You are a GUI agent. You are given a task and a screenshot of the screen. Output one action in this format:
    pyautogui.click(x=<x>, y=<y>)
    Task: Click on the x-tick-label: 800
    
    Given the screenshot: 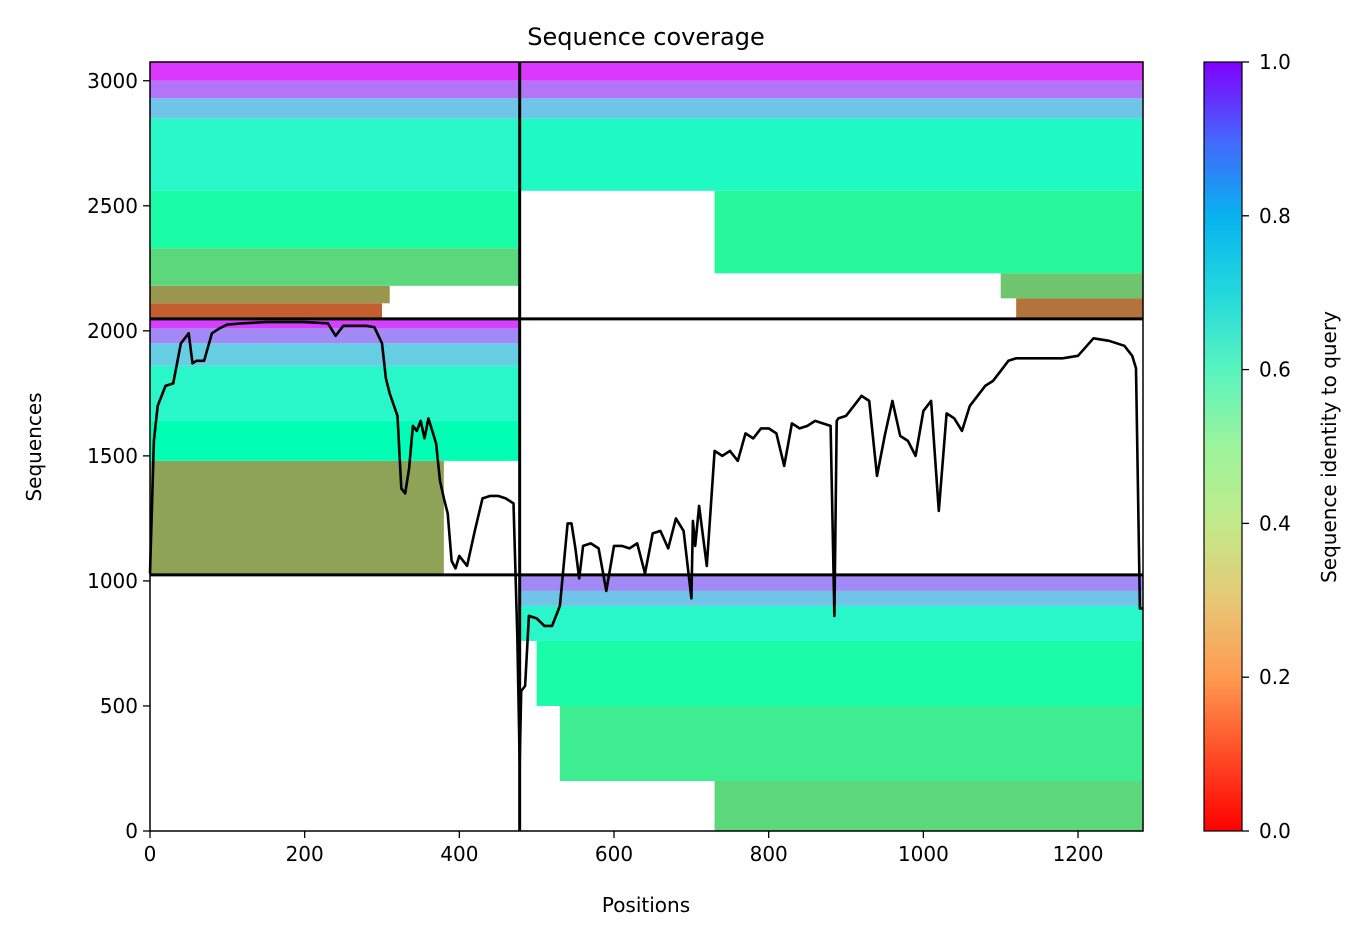 What is the action you would take?
    pyautogui.click(x=769, y=854)
    